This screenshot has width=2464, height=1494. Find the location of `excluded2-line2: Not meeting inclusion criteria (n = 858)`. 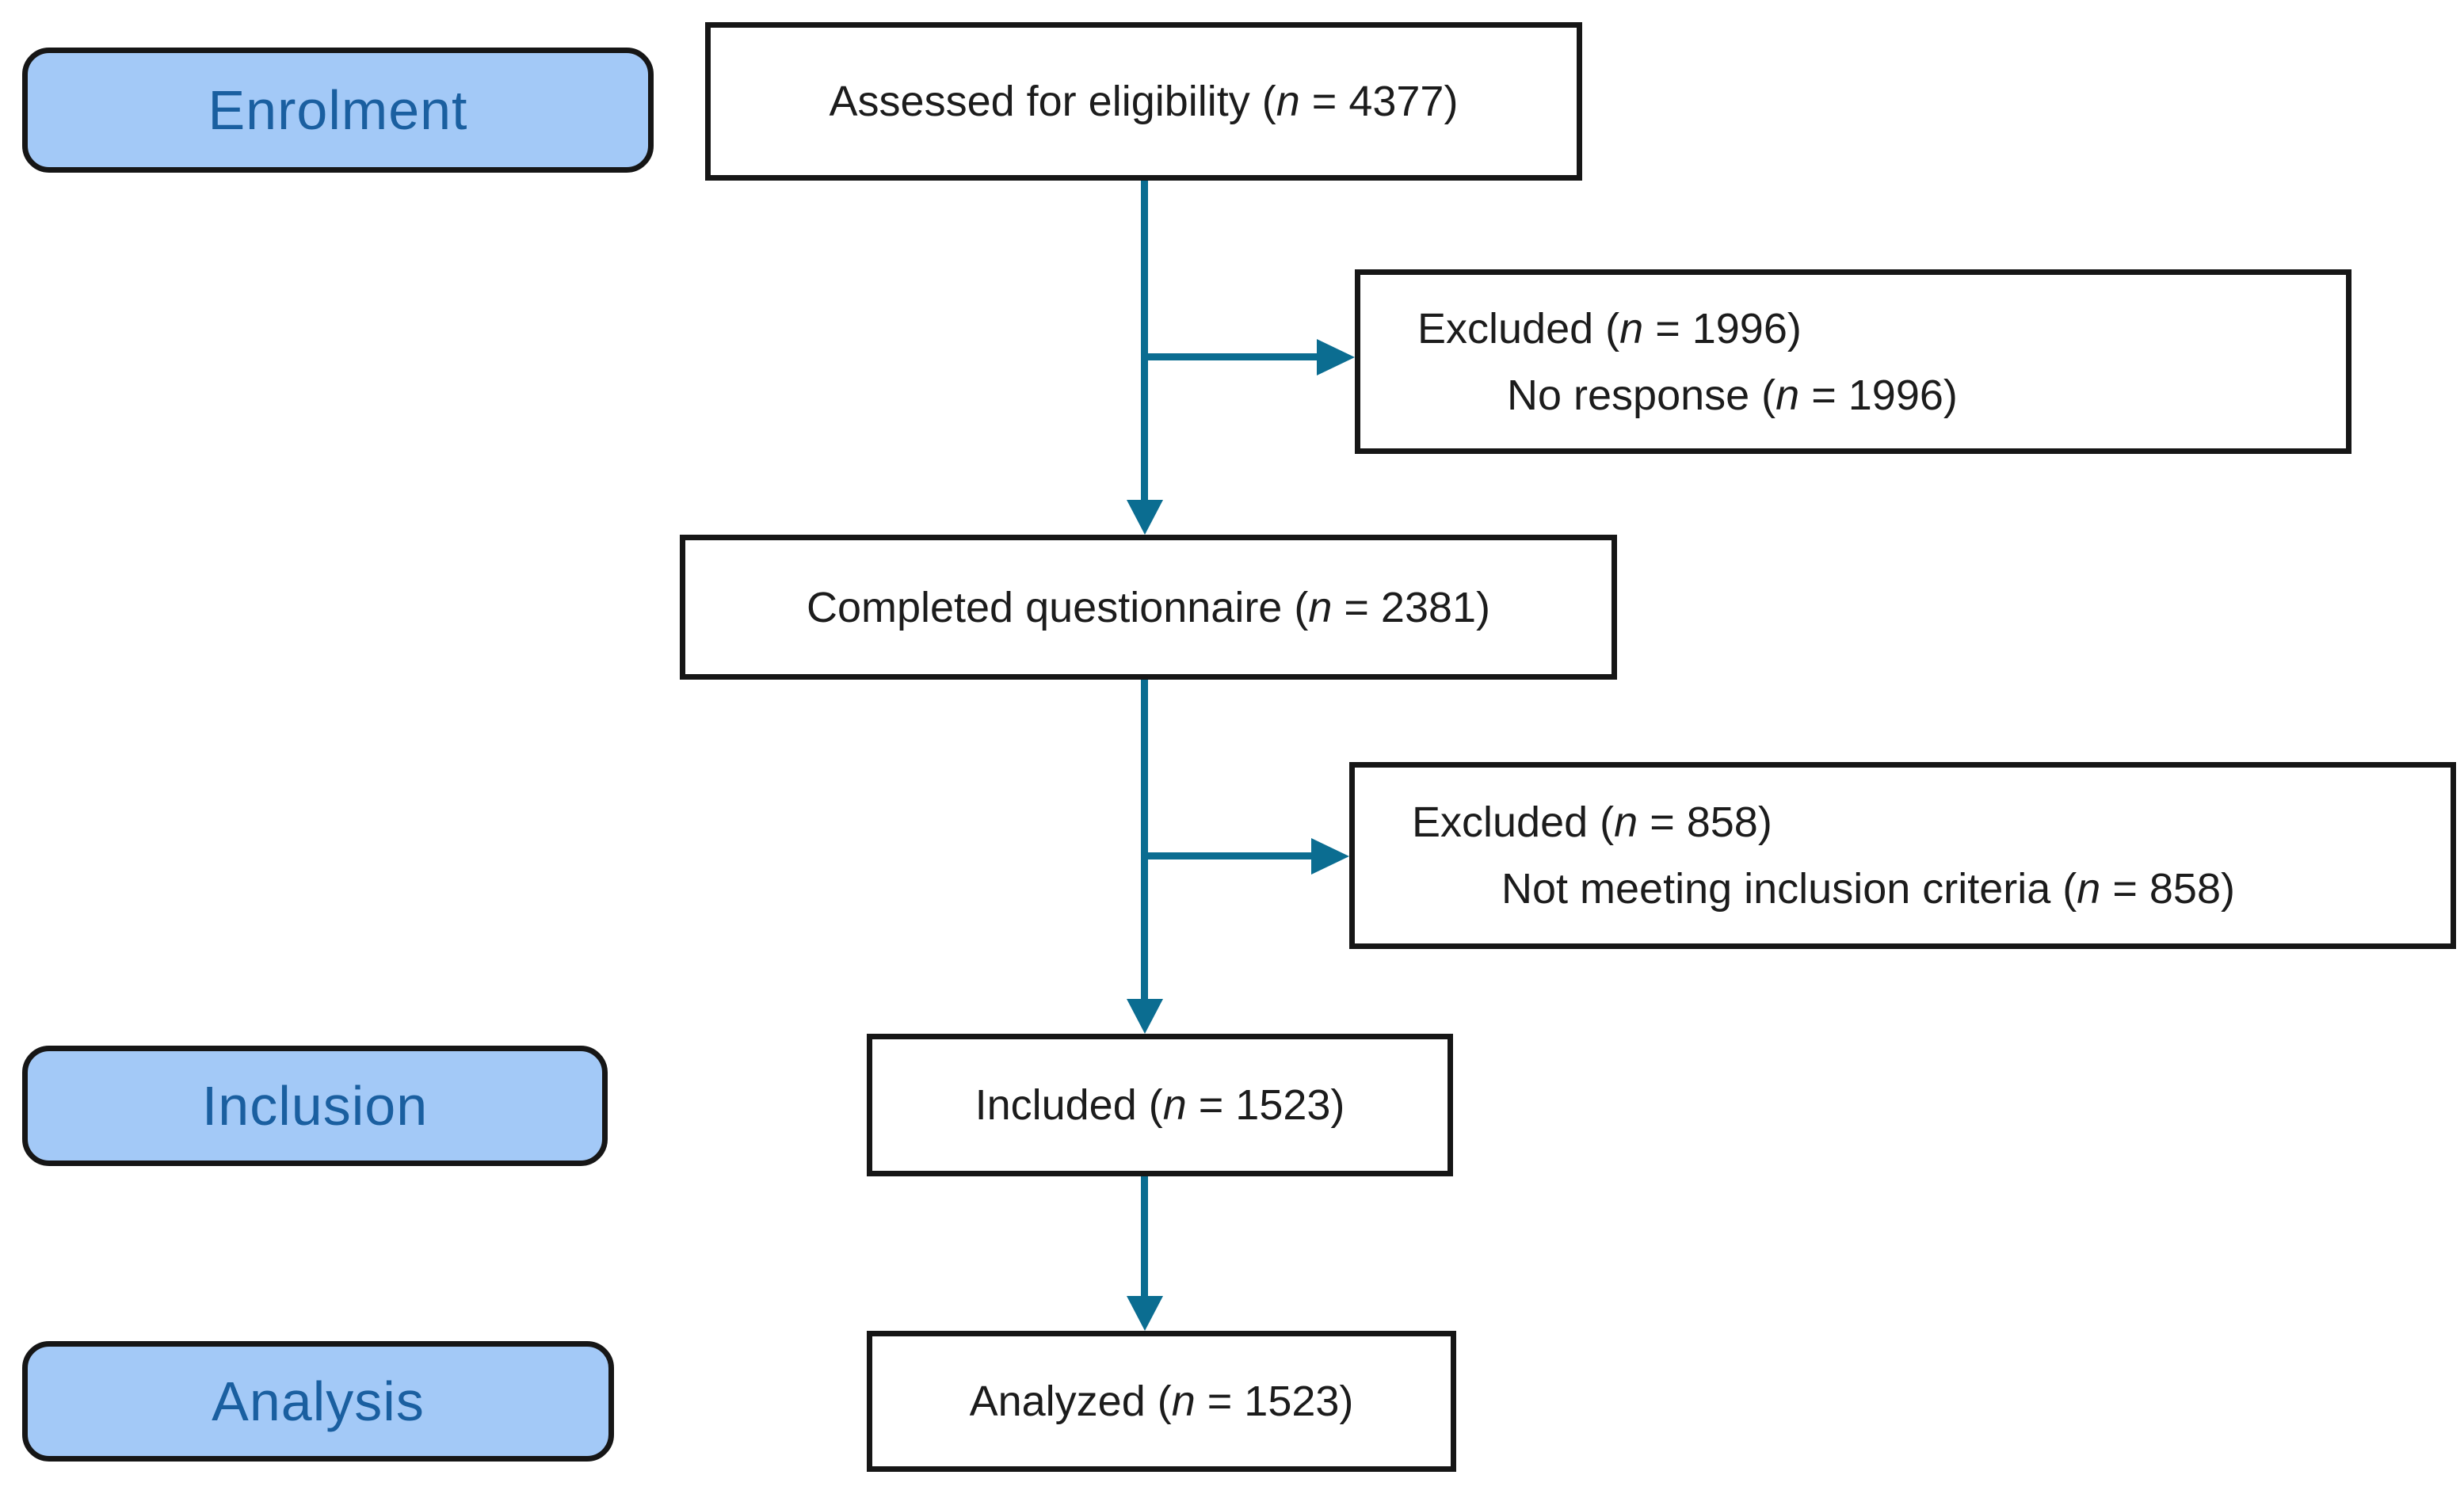

excluded2-line2: Not meeting inclusion criteria (n = 858) is located at coordinates (1868, 889).